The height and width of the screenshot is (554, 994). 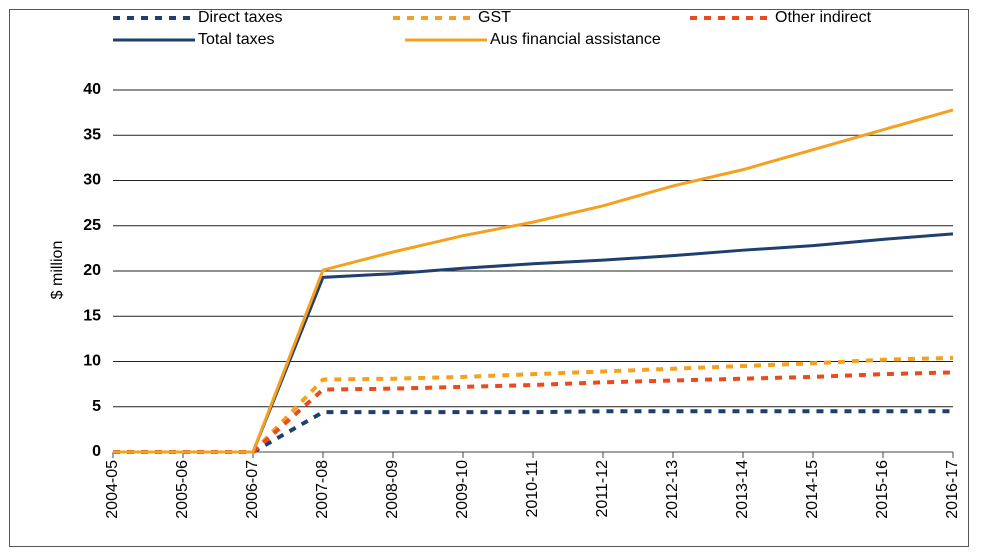 I want to click on y-tick-label: 15, so click(x=92, y=315).